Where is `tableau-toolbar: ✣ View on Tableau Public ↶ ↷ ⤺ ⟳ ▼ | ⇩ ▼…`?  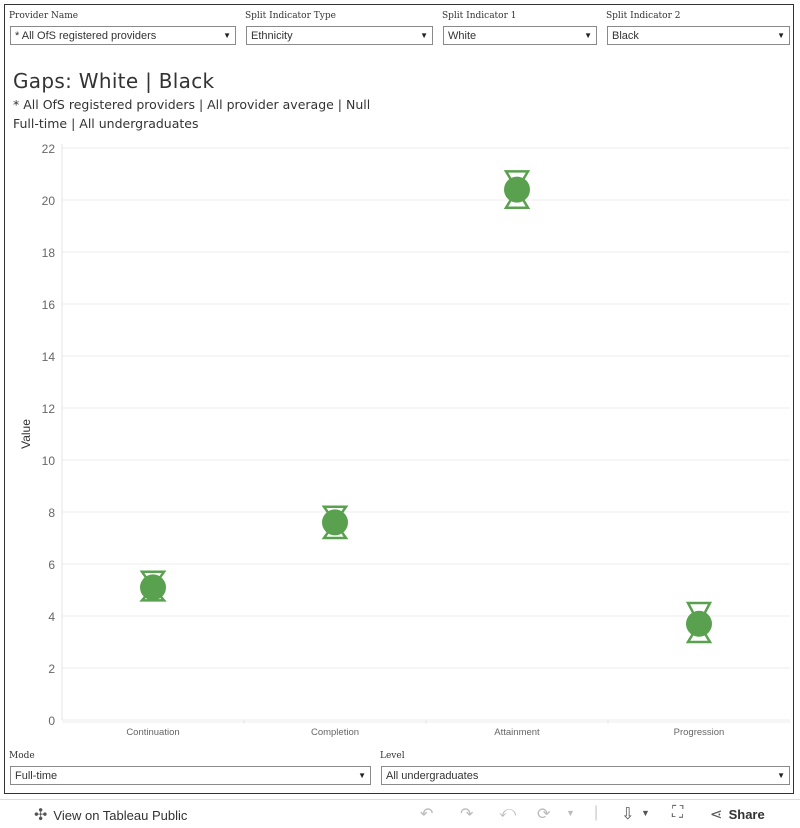
tableau-toolbar: ✣ View on Tableau Public ↶ ↷ ⤺ ⟳ ▼ | ⇩ ▼… is located at coordinates (400, 813).